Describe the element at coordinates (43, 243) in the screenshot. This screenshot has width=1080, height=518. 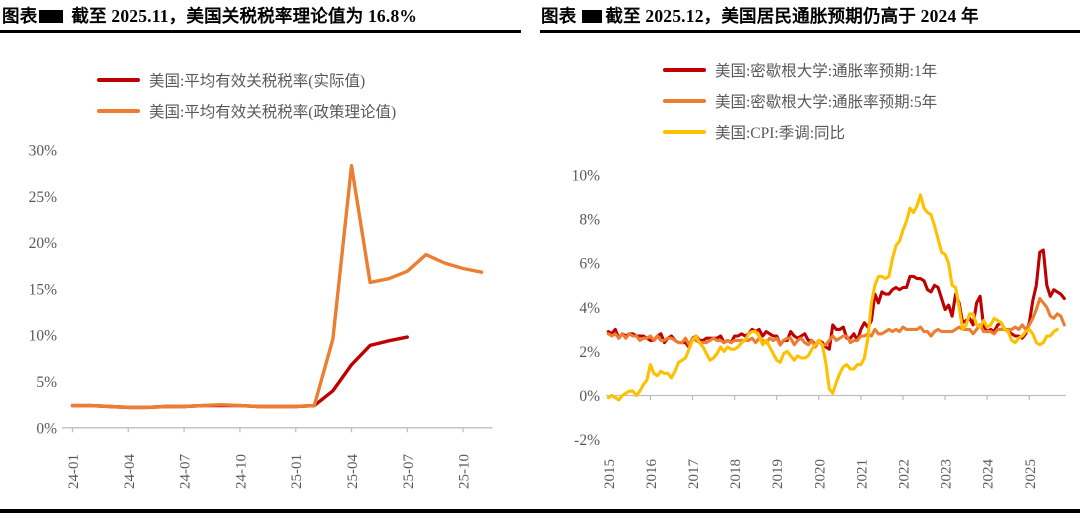
I see `y-tick-label: 20%` at that location.